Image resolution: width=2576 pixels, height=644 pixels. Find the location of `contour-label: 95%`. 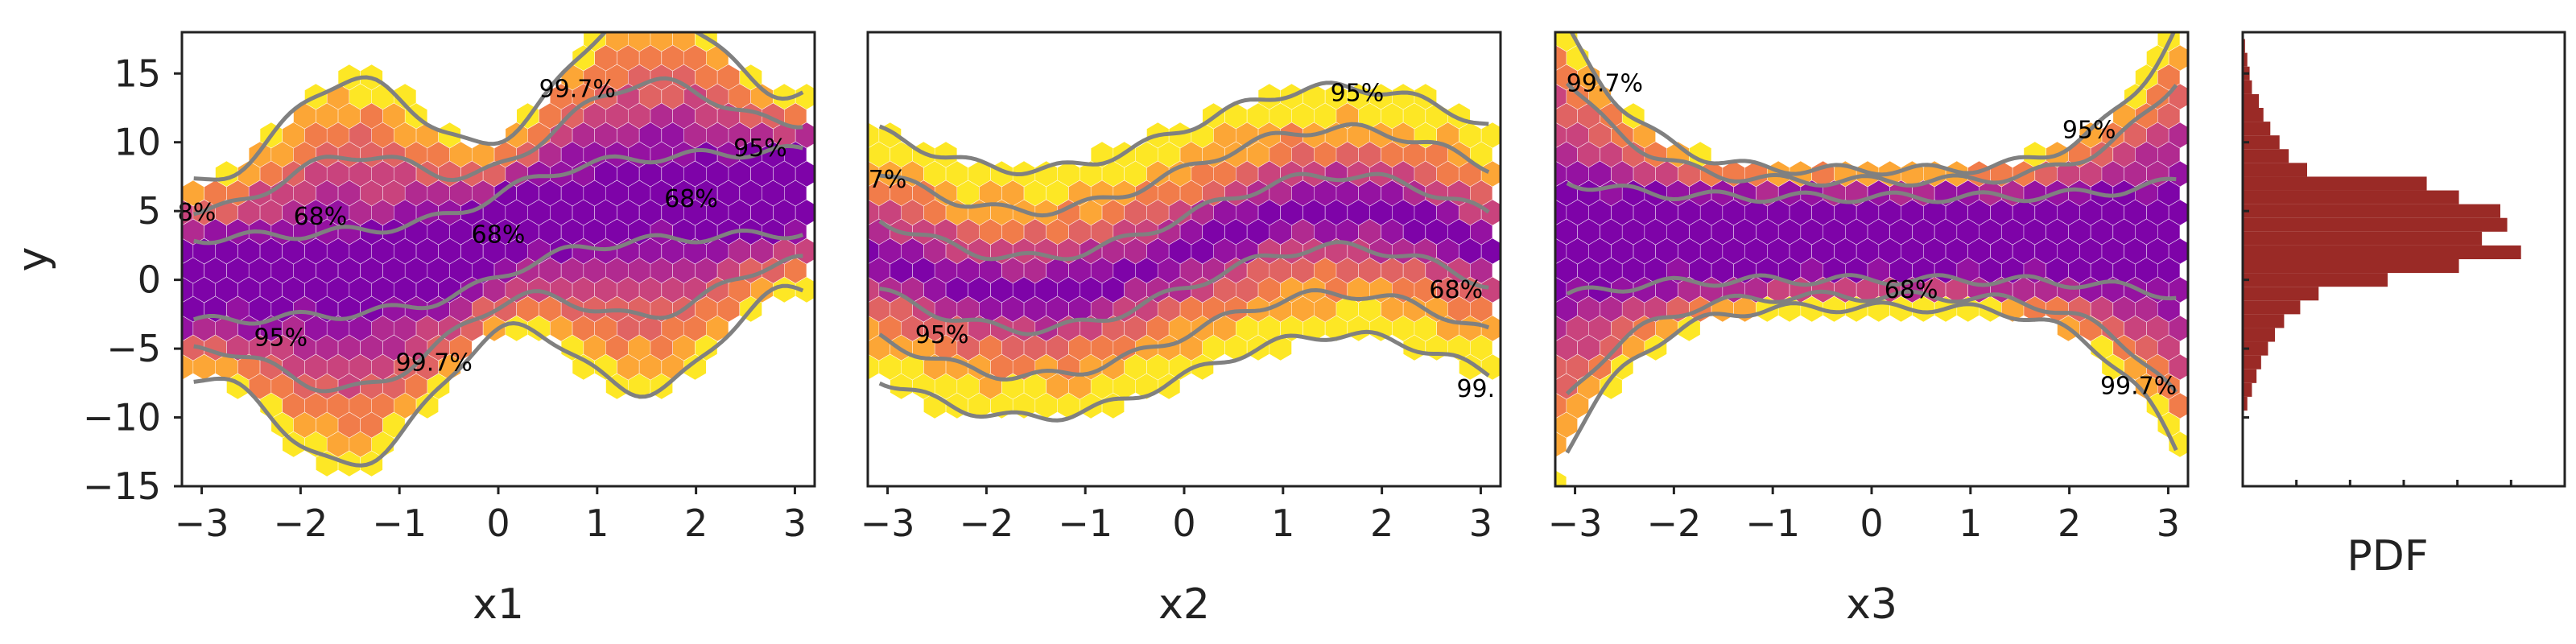

contour-label: 95% is located at coordinates (281, 338).